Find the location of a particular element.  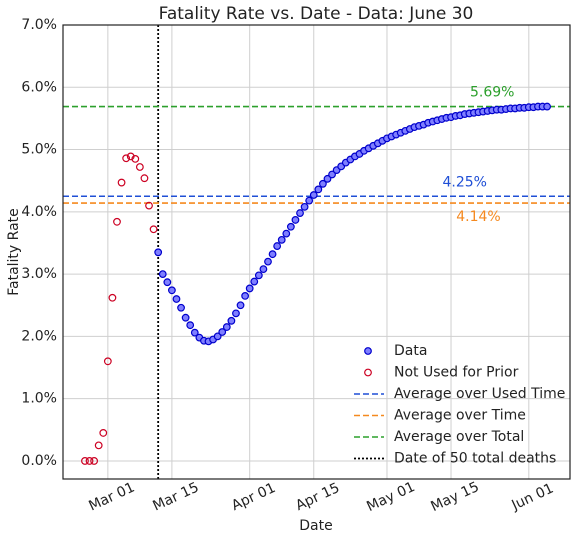

x-tick-label: Apr 01 is located at coordinates (253, 497).